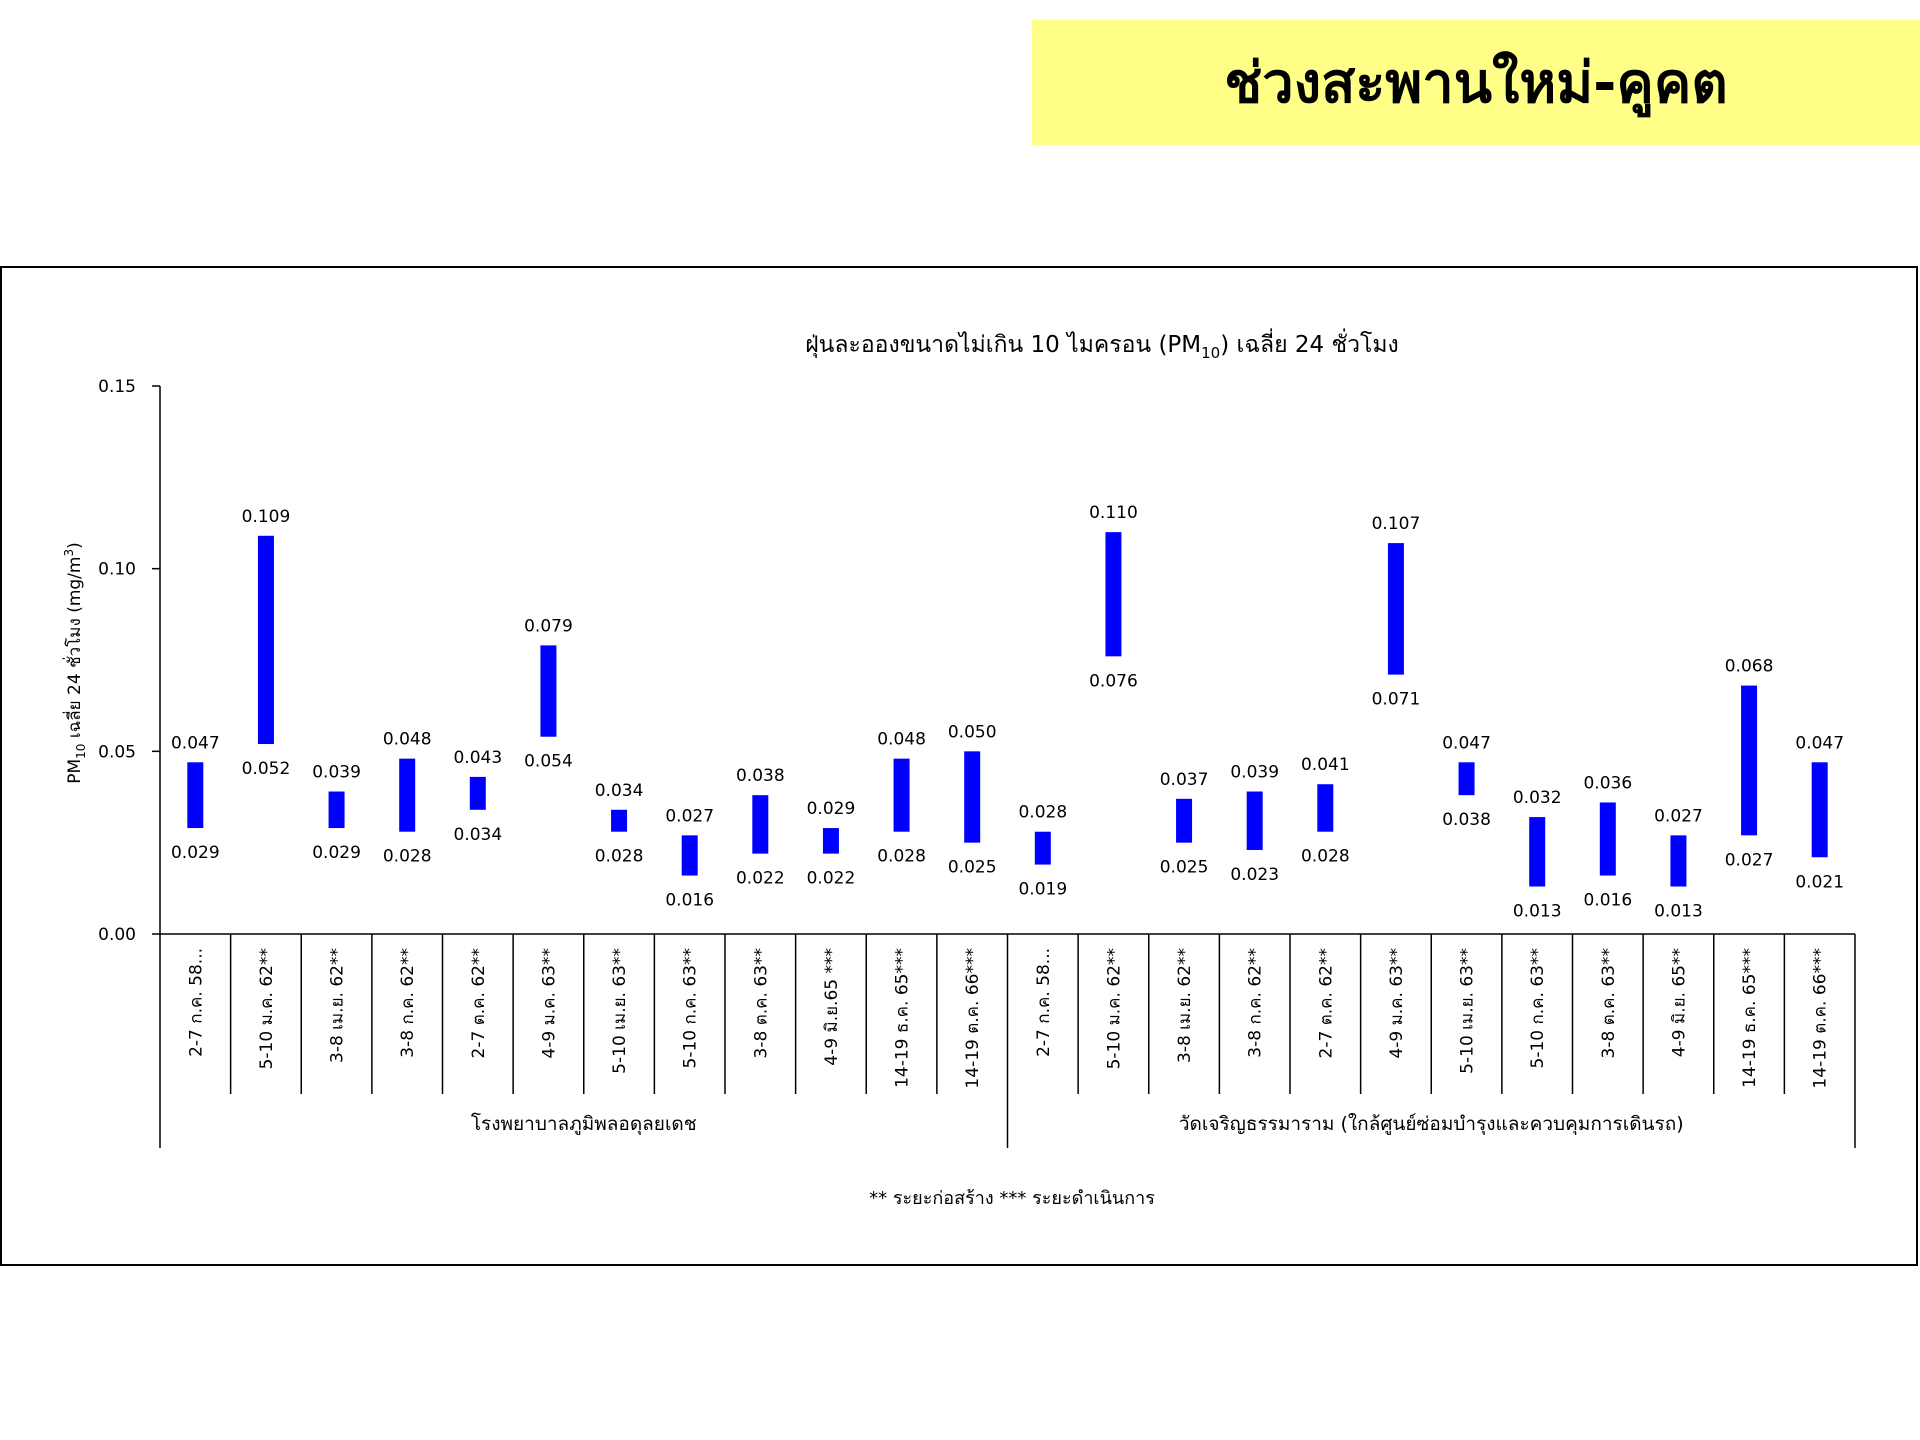 The width and height of the screenshot is (1920, 1440). Describe the element at coordinates (761, 1003) in the screenshot. I see `category-label: 3-8 ต.ค. 63**` at that location.